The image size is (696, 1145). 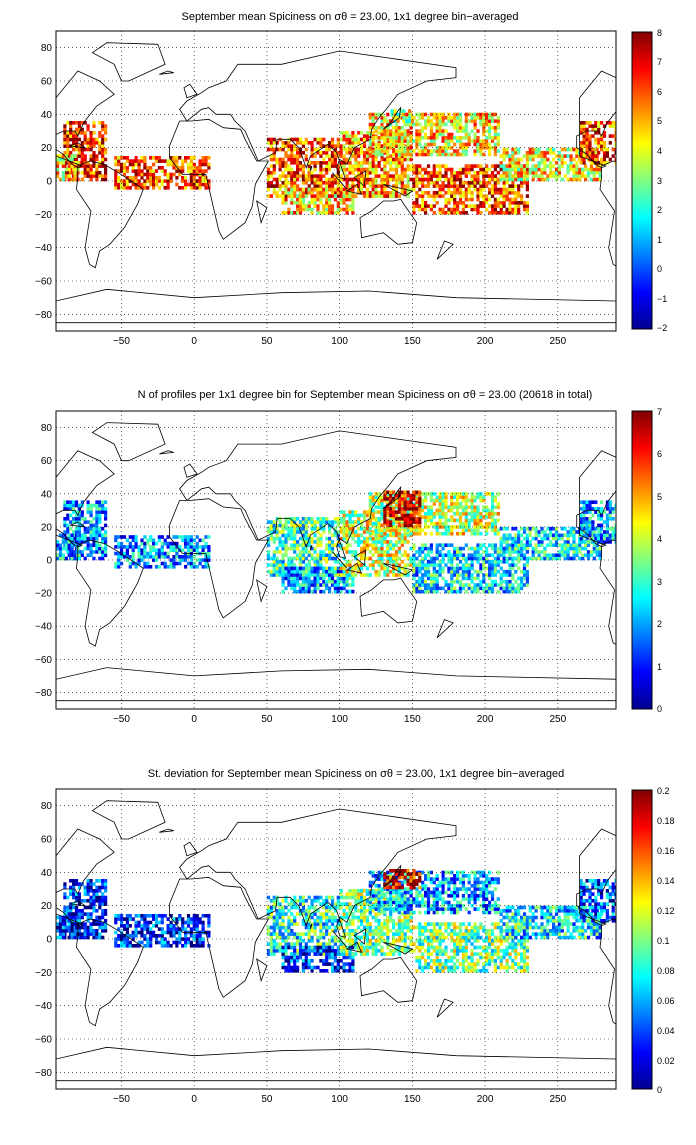 I want to click on colorbar-tick-label: 7, so click(x=659, y=62).